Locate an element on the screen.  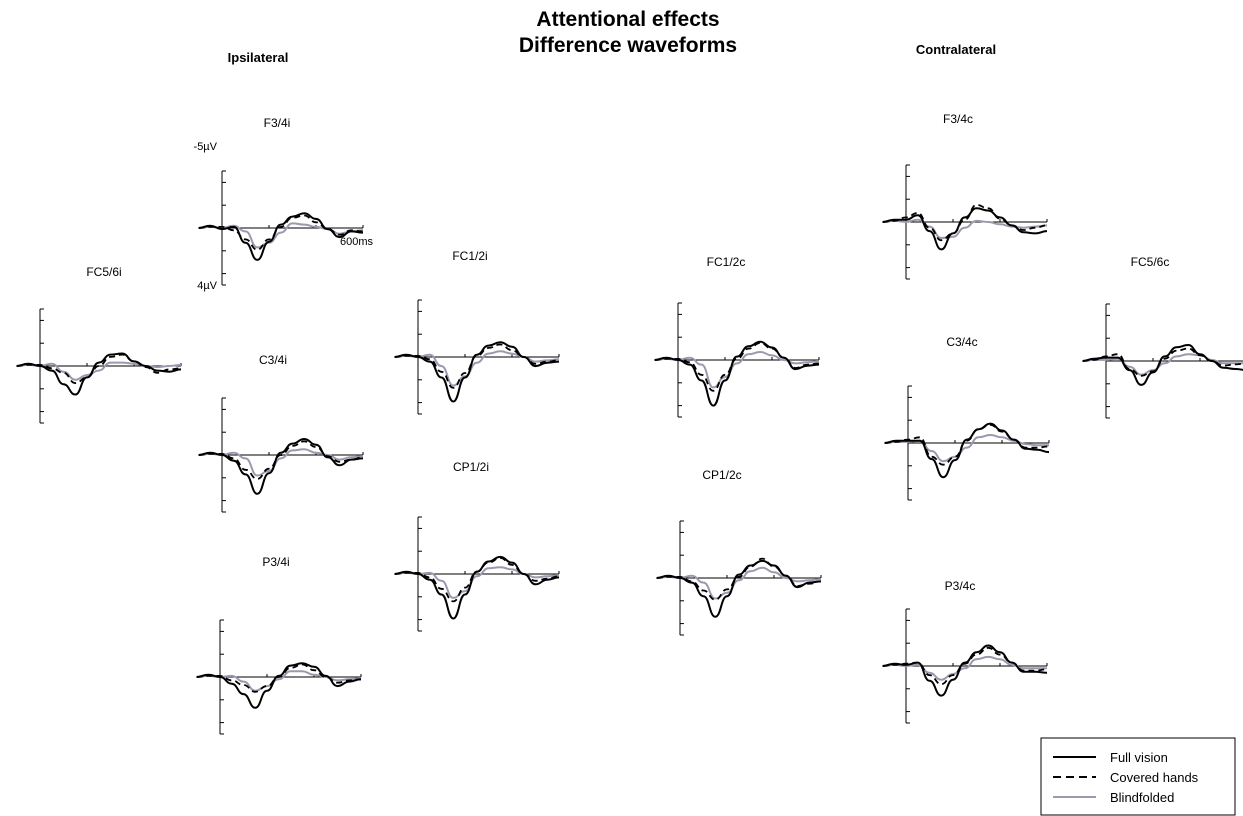
legend-label-covered-hands: Covered hands is located at coordinates (1154, 777).